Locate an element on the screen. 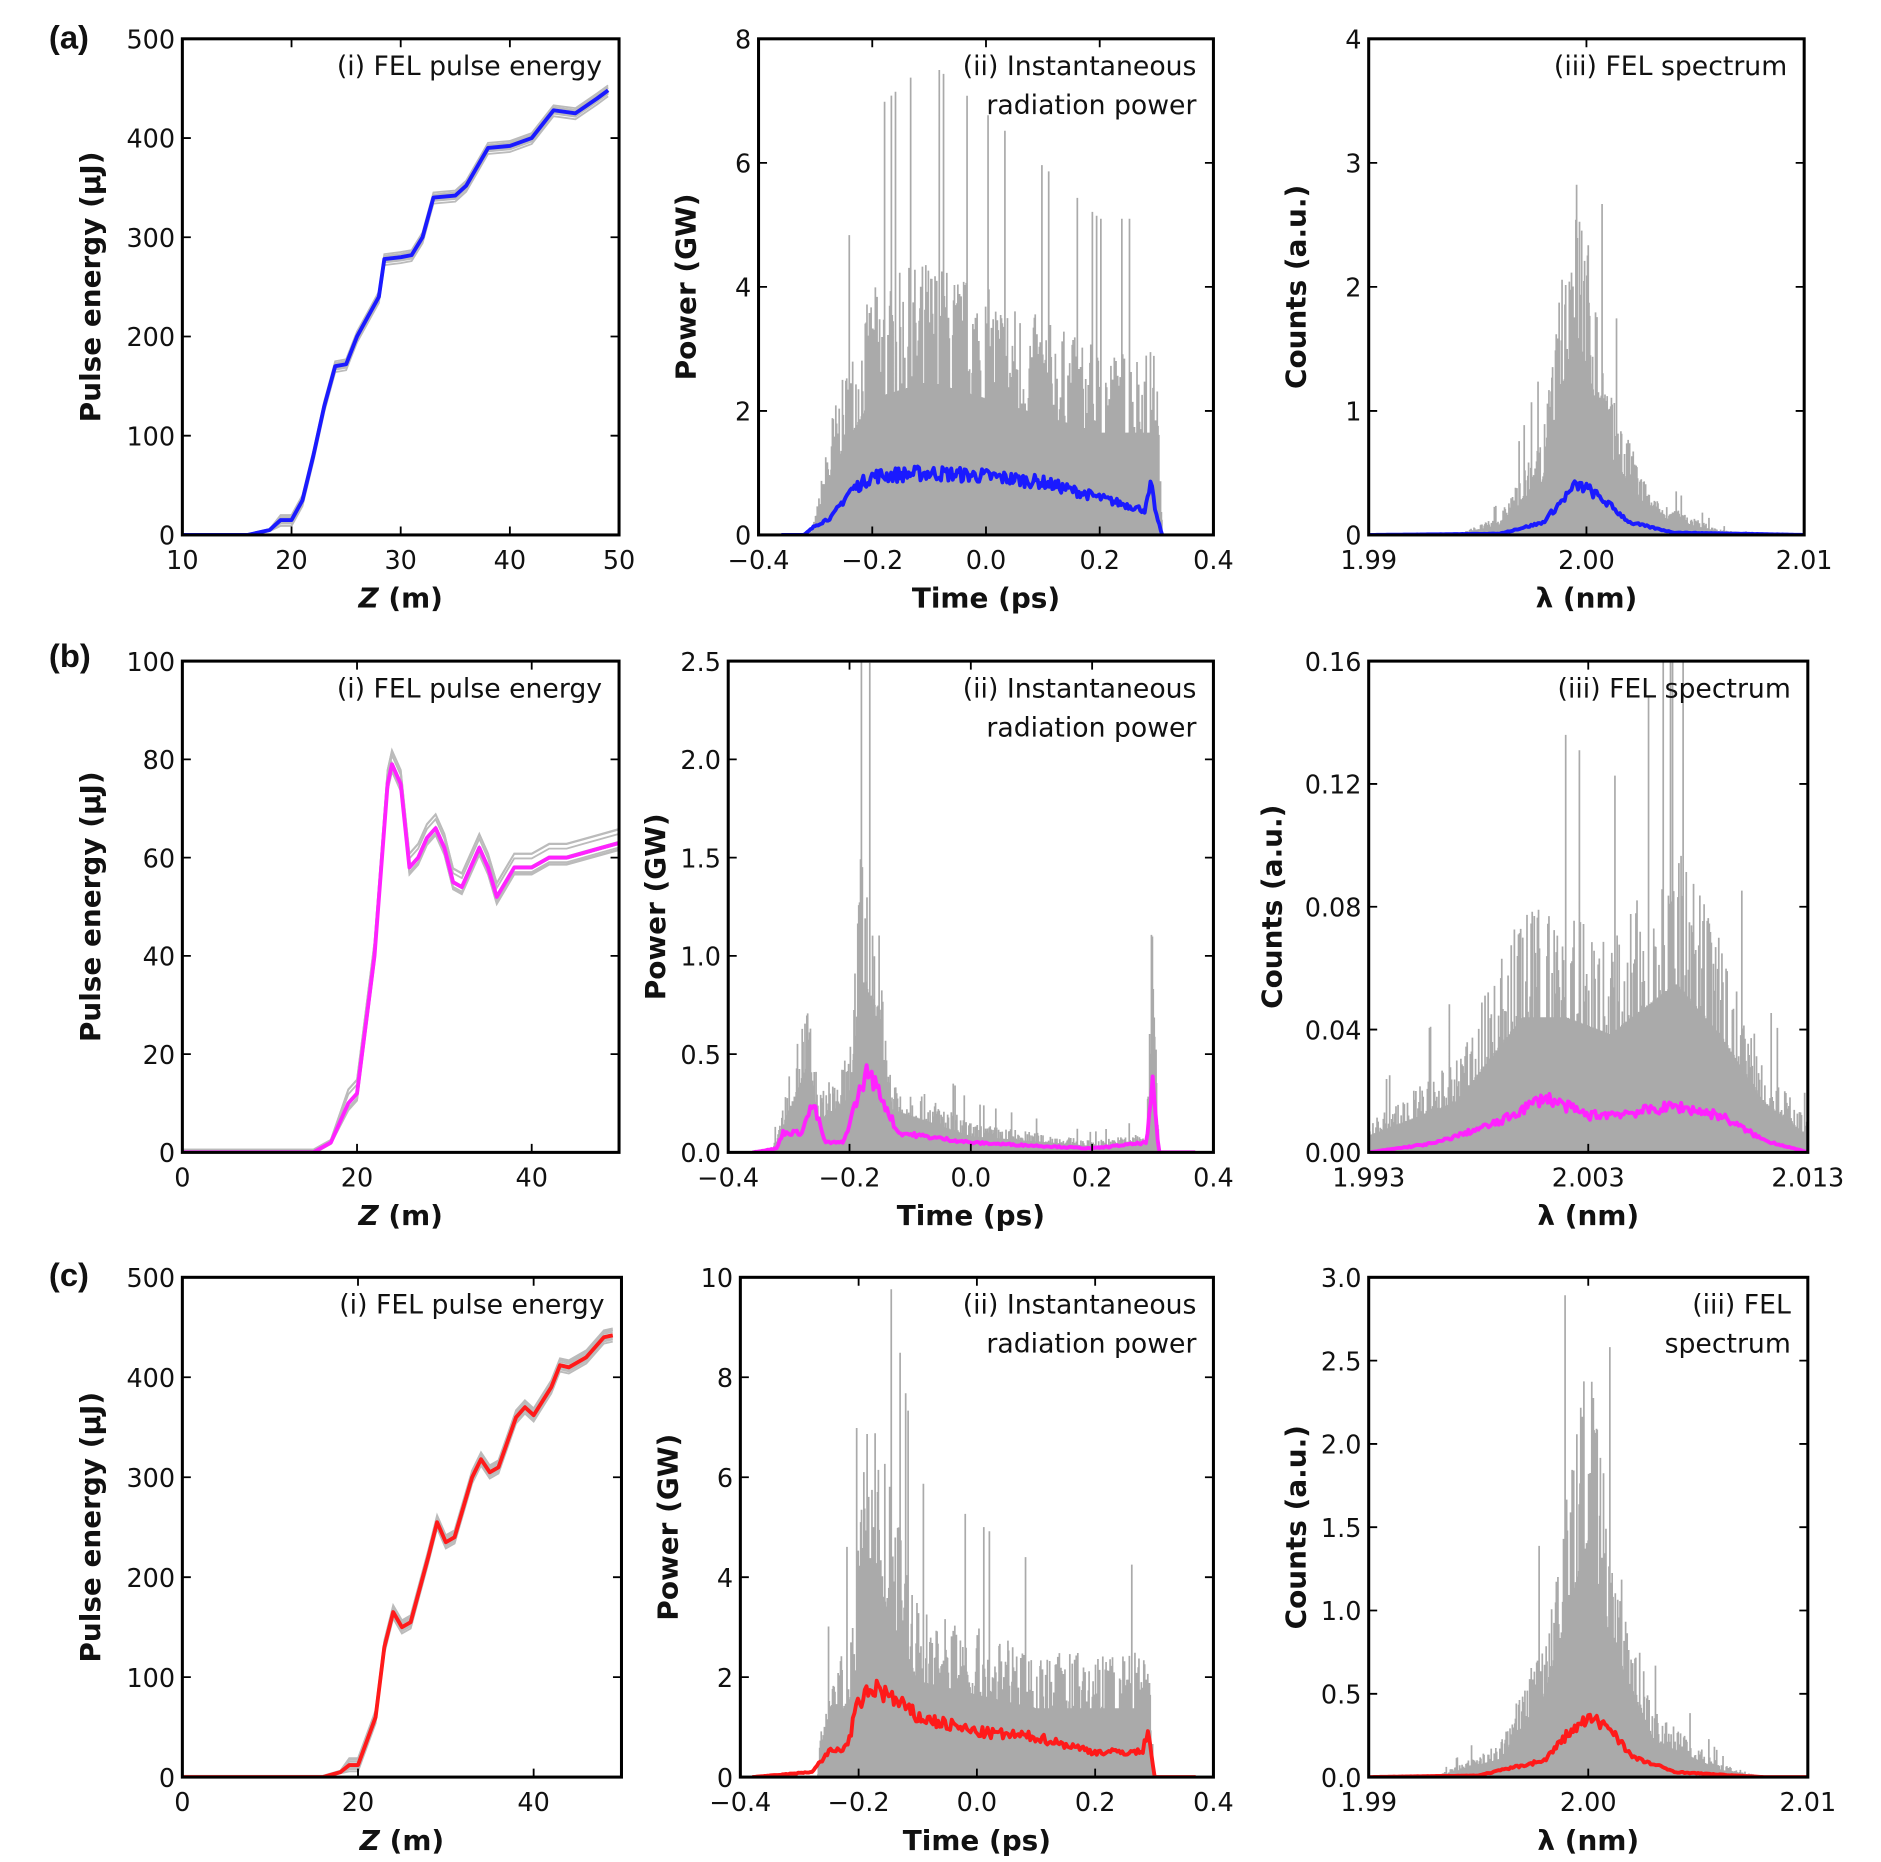 The height and width of the screenshot is (1862, 1881). x-tick-label: 30 is located at coordinates (400, 561).